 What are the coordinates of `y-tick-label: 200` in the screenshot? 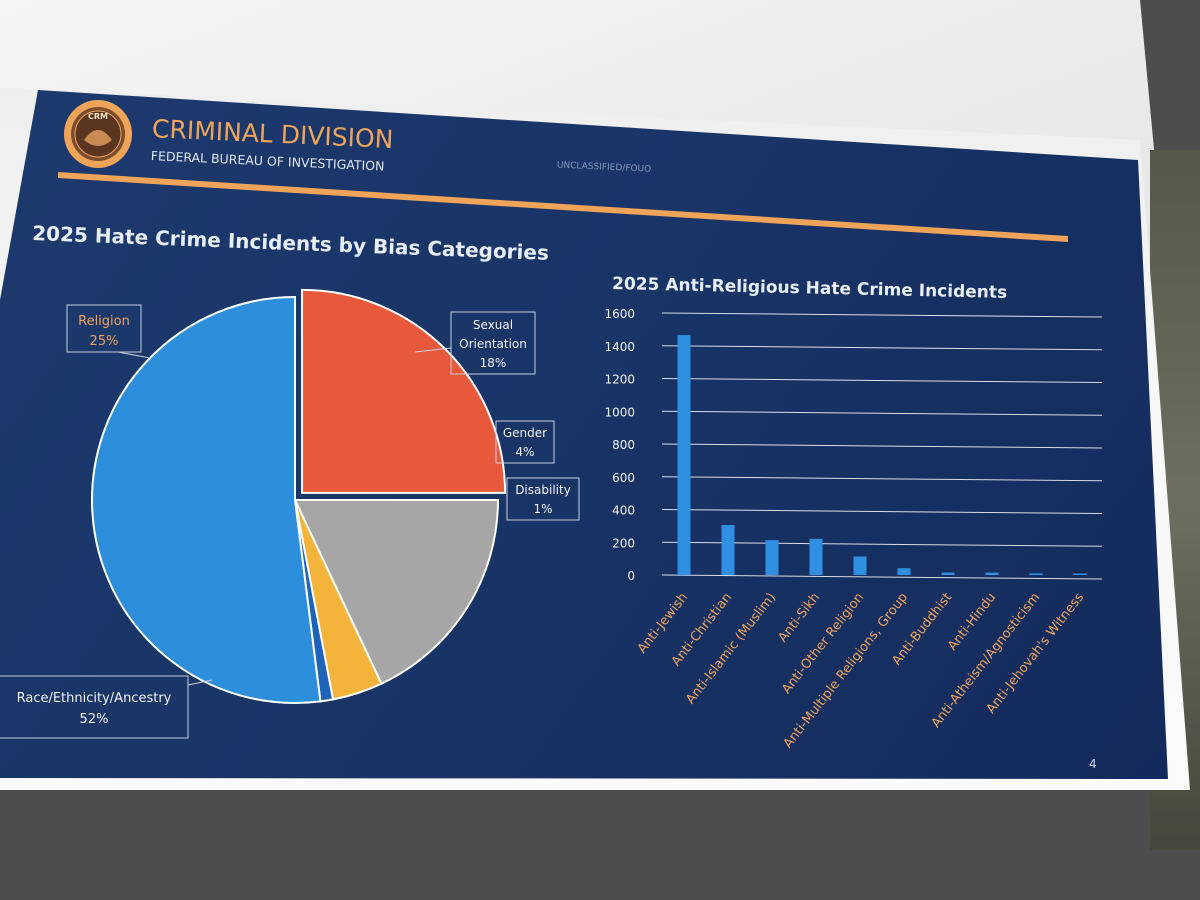 It's located at (623, 543).